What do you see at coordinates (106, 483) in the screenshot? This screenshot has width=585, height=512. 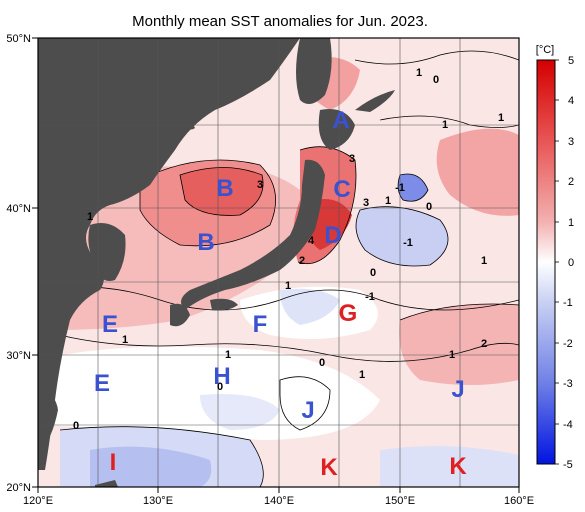 I see `luzon` at bounding box center [106, 483].